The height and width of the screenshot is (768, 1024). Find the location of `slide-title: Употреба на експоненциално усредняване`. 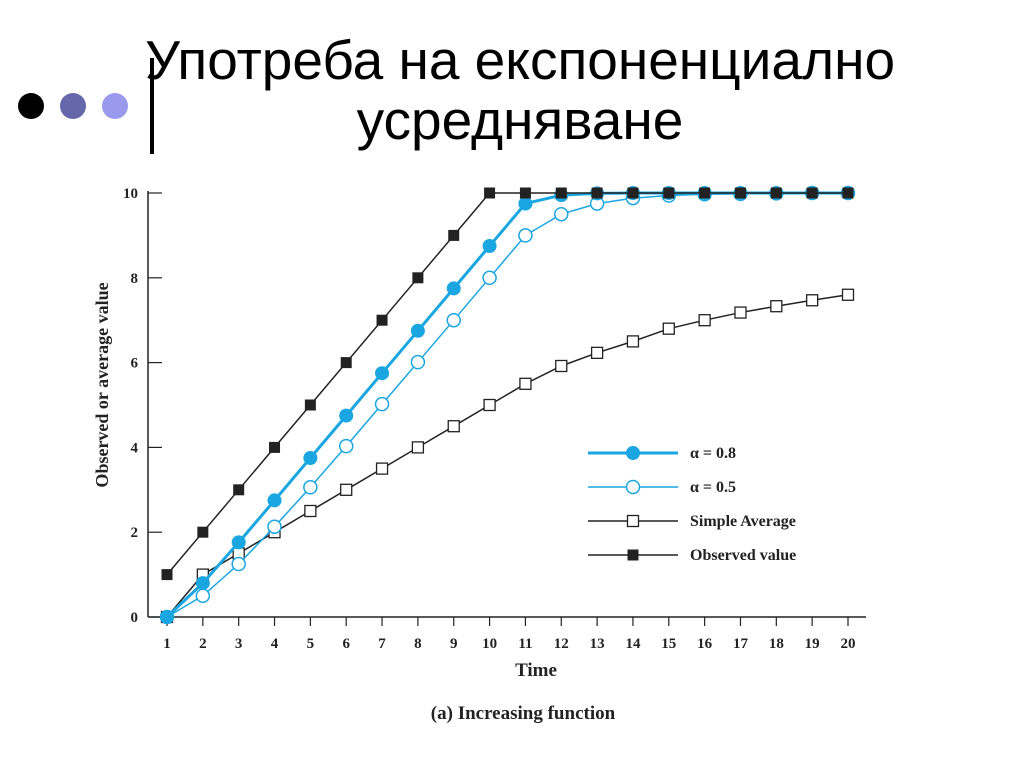

slide-title: Употреба на експоненциално усредняване is located at coordinates (520, 90).